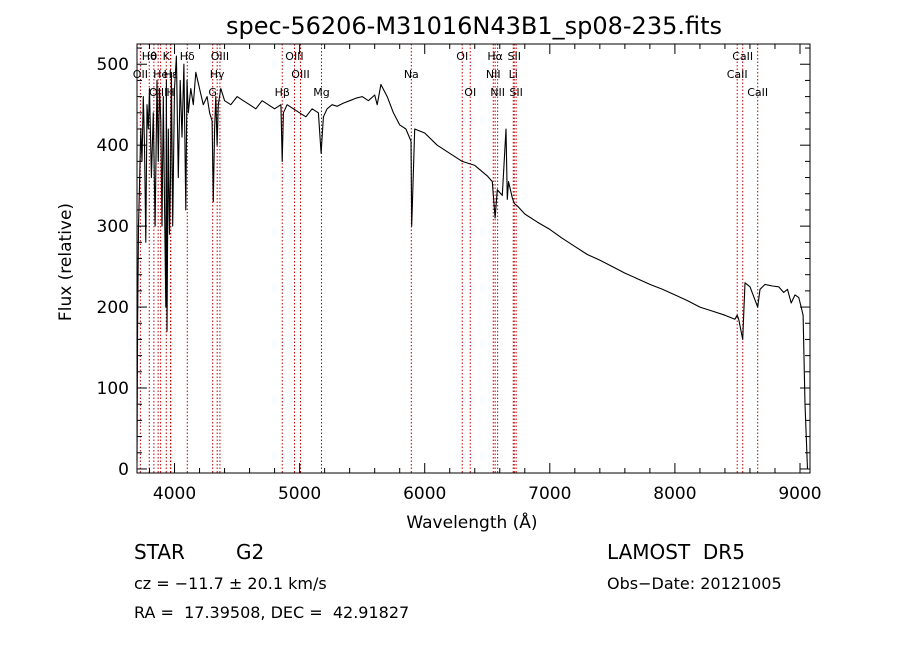 The width and height of the screenshot is (900, 649). Describe the element at coordinates (513, 74) in the screenshot. I see `line-marker-label: Li` at that location.